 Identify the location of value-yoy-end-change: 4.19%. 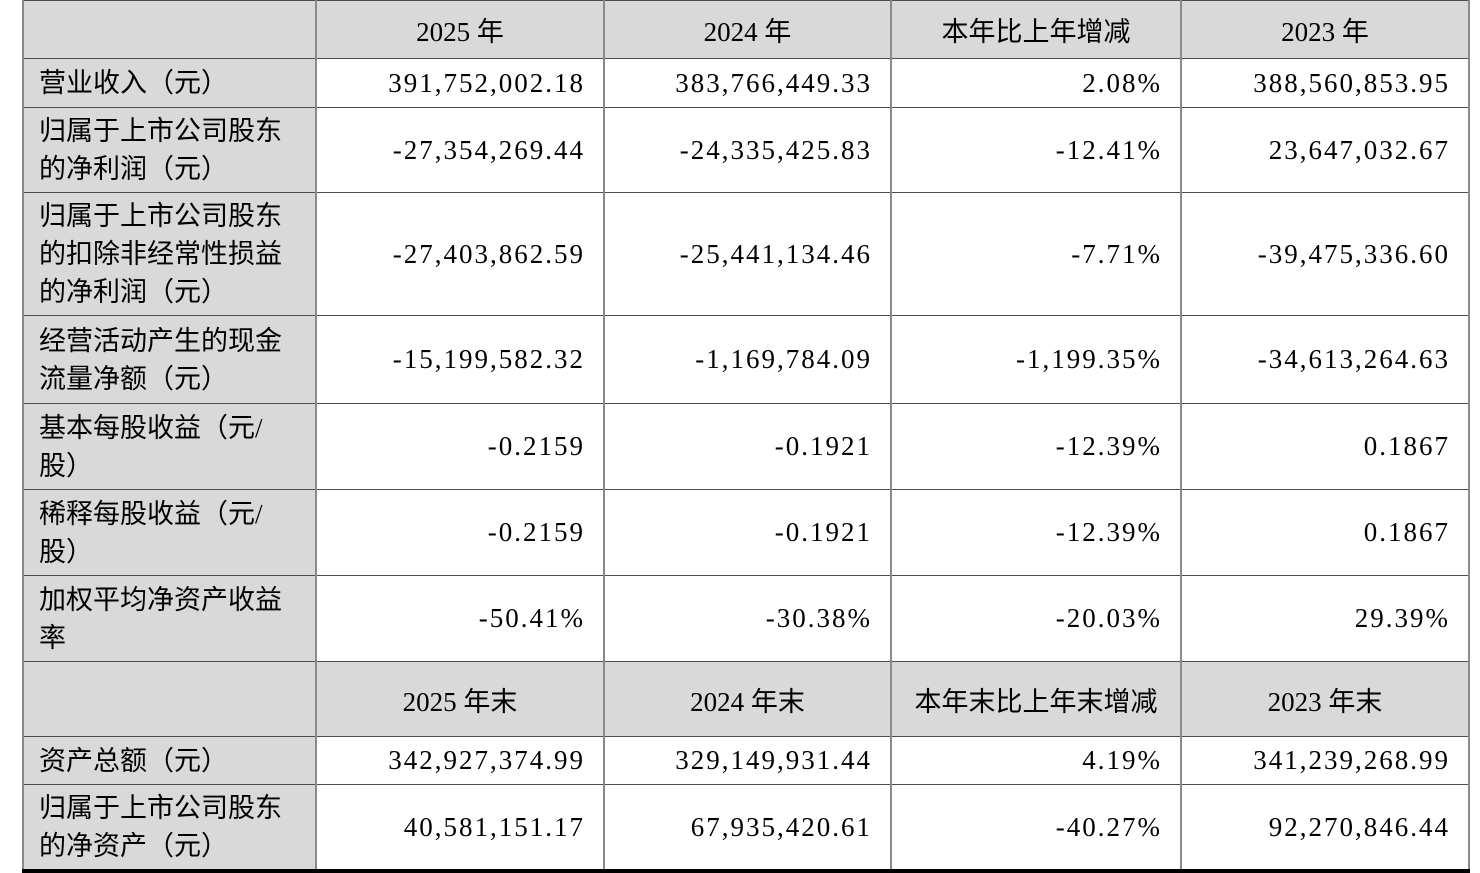
(1036, 760).